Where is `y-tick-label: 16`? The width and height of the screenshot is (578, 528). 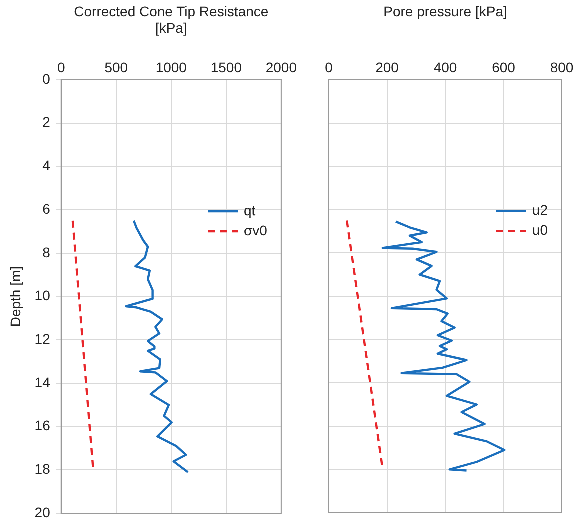
y-tick-label: 16 is located at coordinates (42, 426).